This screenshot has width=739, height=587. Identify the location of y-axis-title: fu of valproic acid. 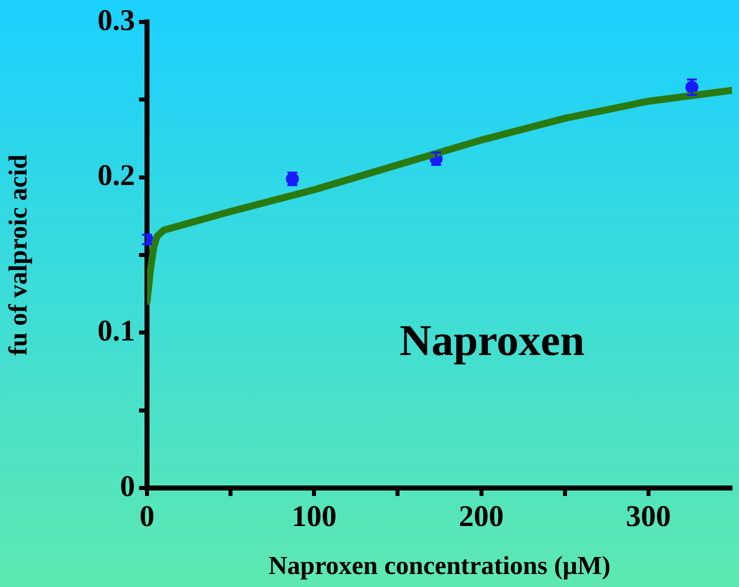
(17, 255).